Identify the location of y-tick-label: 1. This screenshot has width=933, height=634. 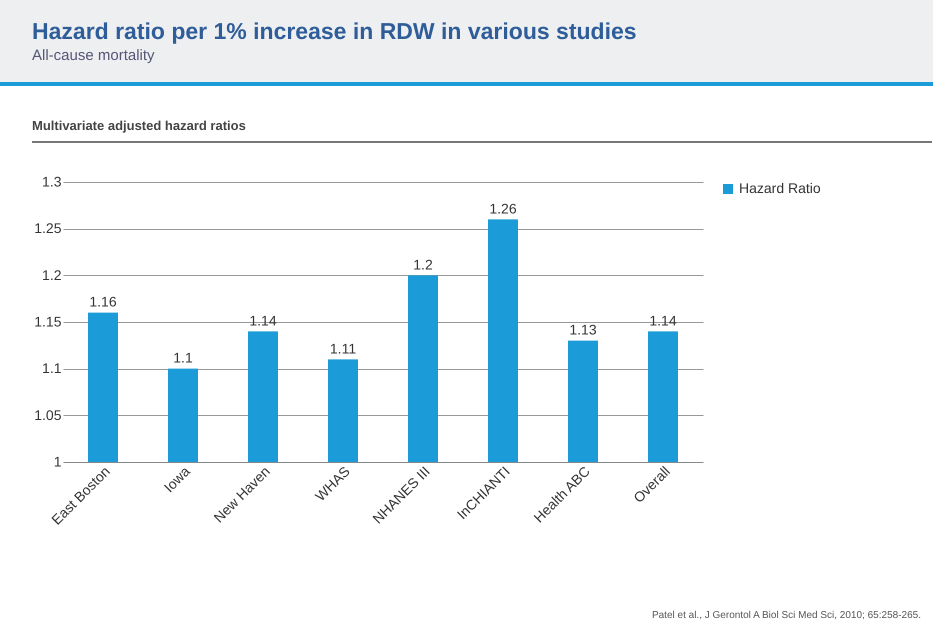
(58, 462).